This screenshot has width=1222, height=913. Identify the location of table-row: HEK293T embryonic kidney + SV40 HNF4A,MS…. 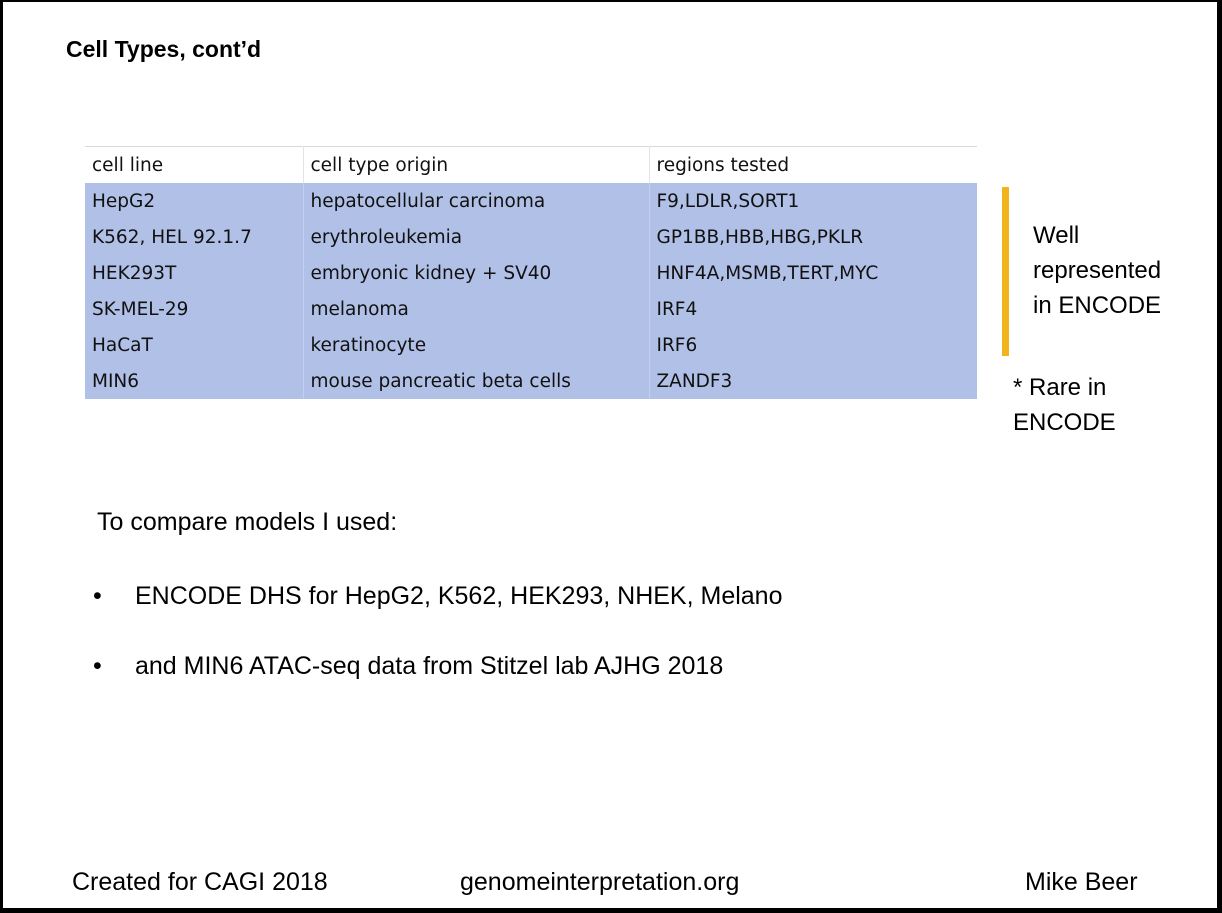
(531, 273).